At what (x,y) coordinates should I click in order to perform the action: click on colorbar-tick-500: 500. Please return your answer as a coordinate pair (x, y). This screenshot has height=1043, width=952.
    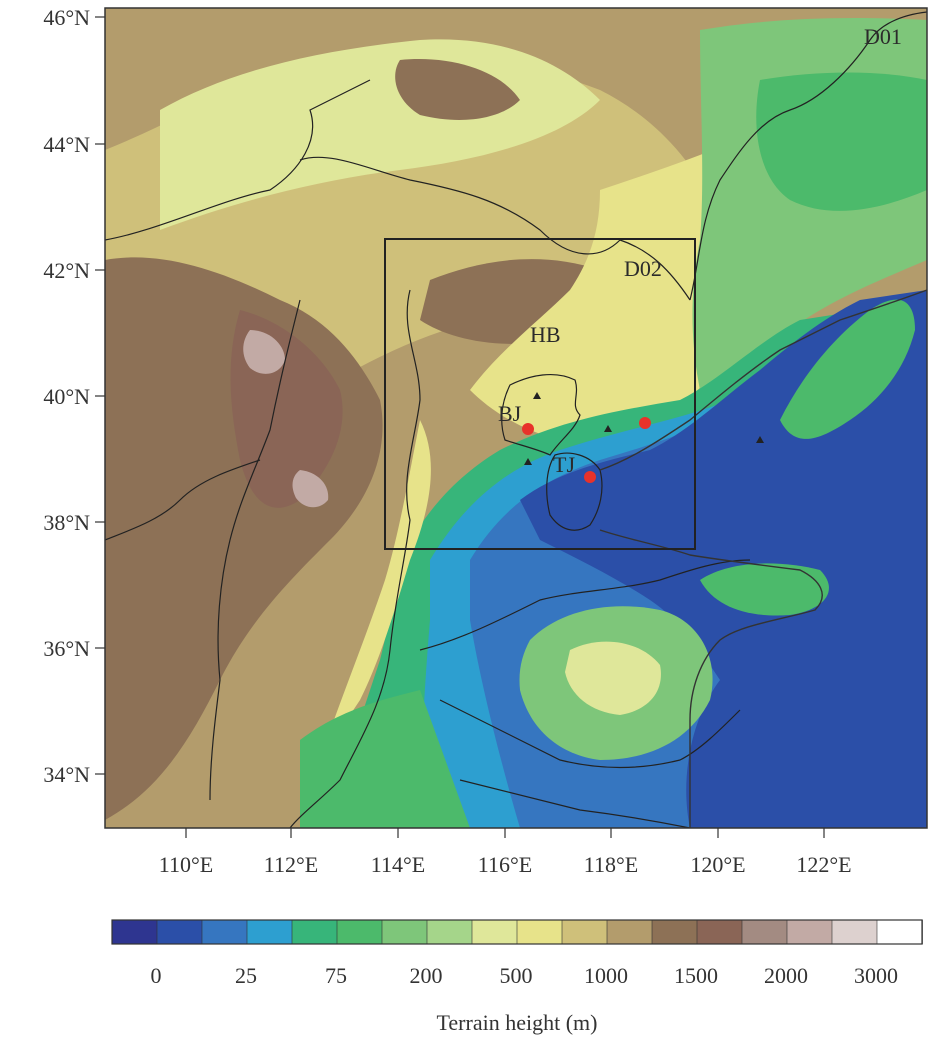
    Looking at the image, I should click on (516, 975).